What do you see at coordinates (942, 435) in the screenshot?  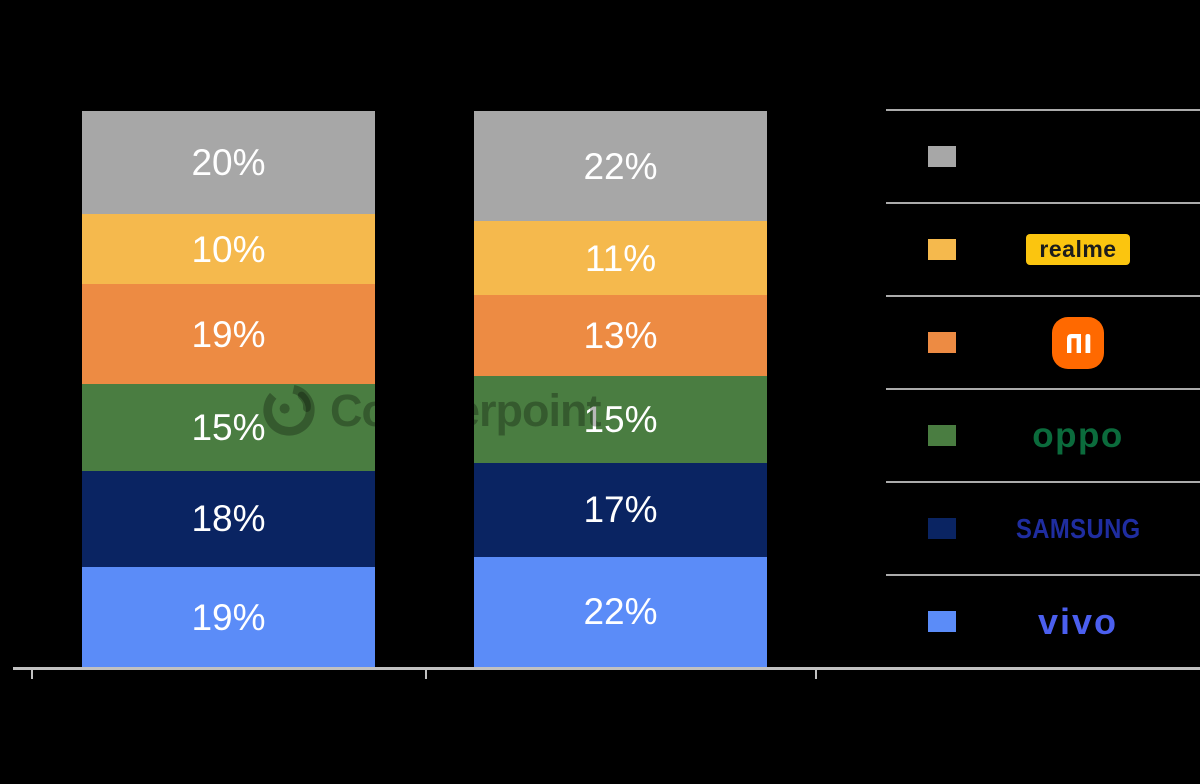 I see `legend-swatch-oppo` at bounding box center [942, 435].